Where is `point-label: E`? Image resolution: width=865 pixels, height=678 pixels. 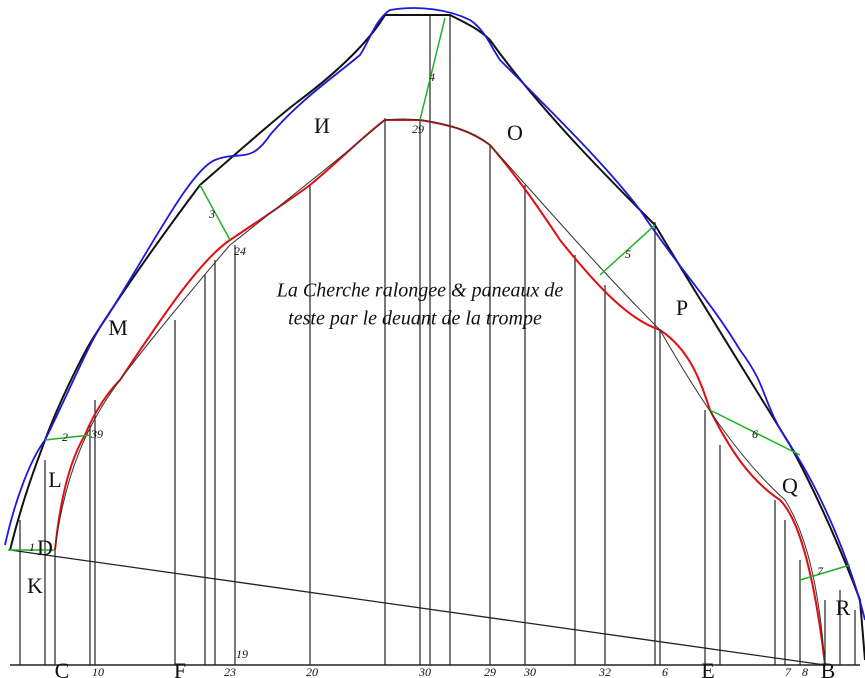 point-label: E is located at coordinates (707, 668).